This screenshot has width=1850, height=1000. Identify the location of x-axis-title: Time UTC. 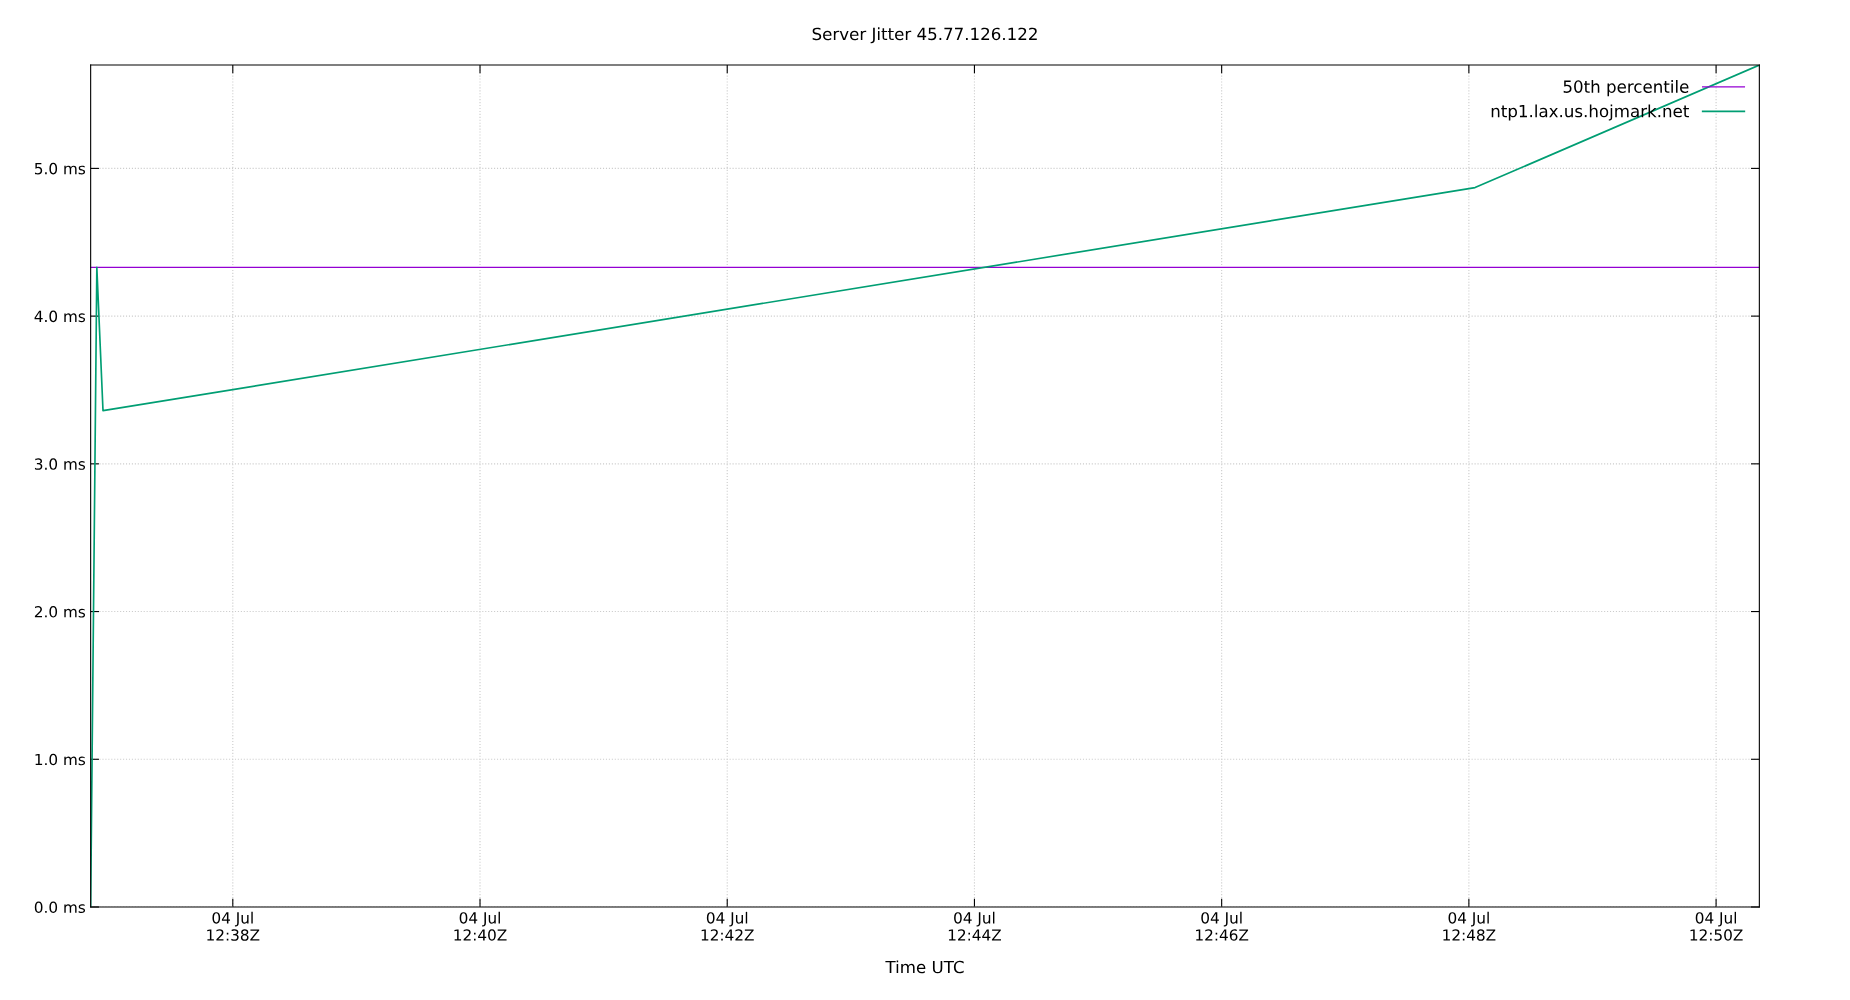
(924, 967).